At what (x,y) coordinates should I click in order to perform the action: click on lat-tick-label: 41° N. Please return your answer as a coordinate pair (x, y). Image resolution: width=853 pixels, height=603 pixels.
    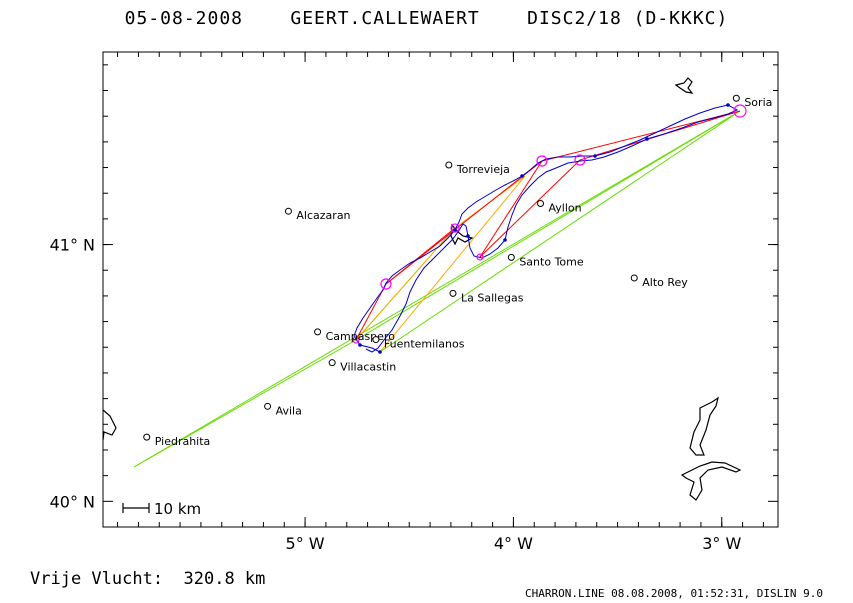
    Looking at the image, I should click on (72, 245).